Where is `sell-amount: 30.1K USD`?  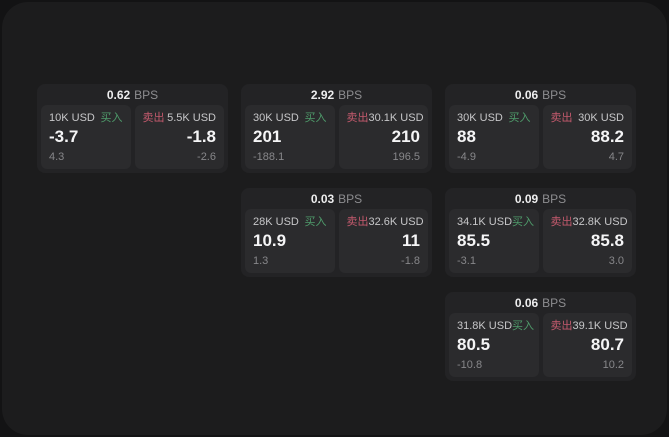
sell-amount: 30.1K USD is located at coordinates (396, 118).